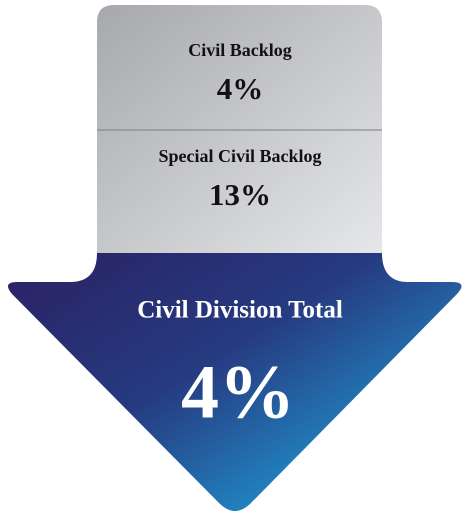  I want to click on panel-value: 13%, so click(240, 194).